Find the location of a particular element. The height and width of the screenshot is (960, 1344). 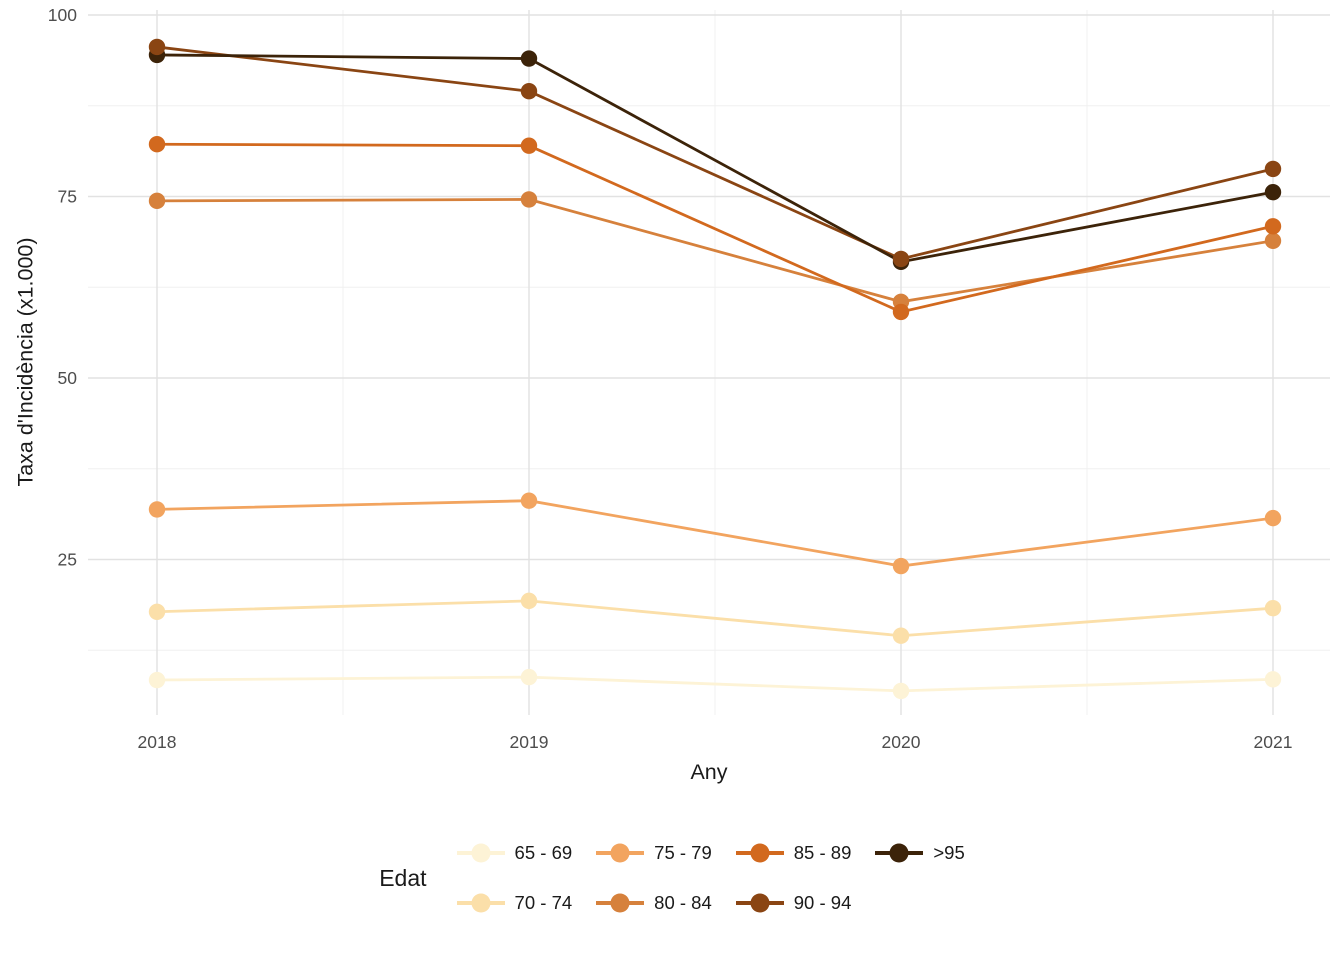

x-tick-label: 2020 is located at coordinates (901, 742).